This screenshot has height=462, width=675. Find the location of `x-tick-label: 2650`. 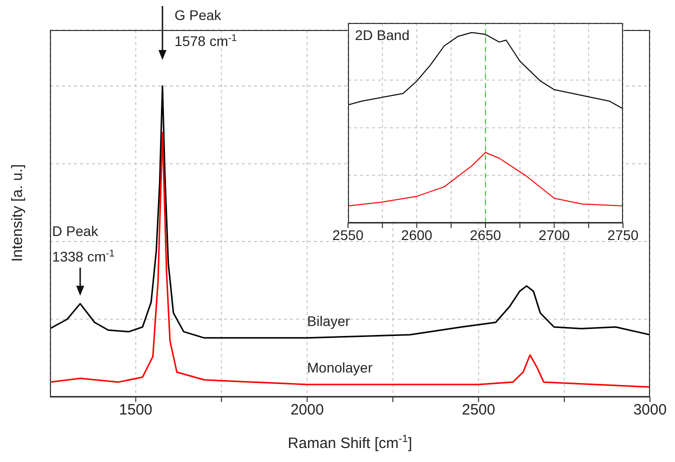

x-tick-label: 2650 is located at coordinates (486, 234).